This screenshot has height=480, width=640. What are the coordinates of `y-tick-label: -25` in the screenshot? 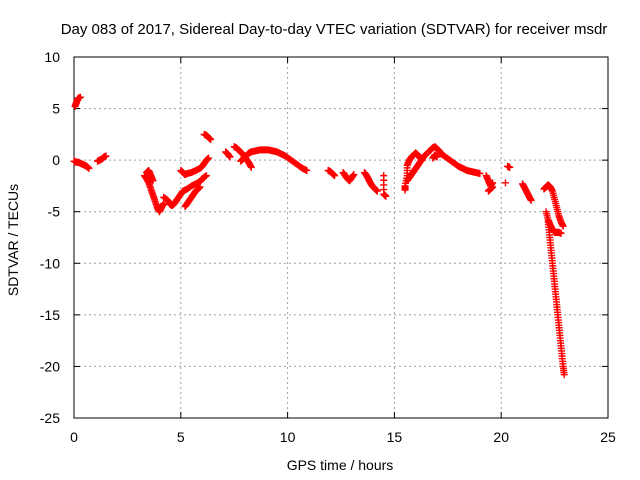 It's located at (50, 418).